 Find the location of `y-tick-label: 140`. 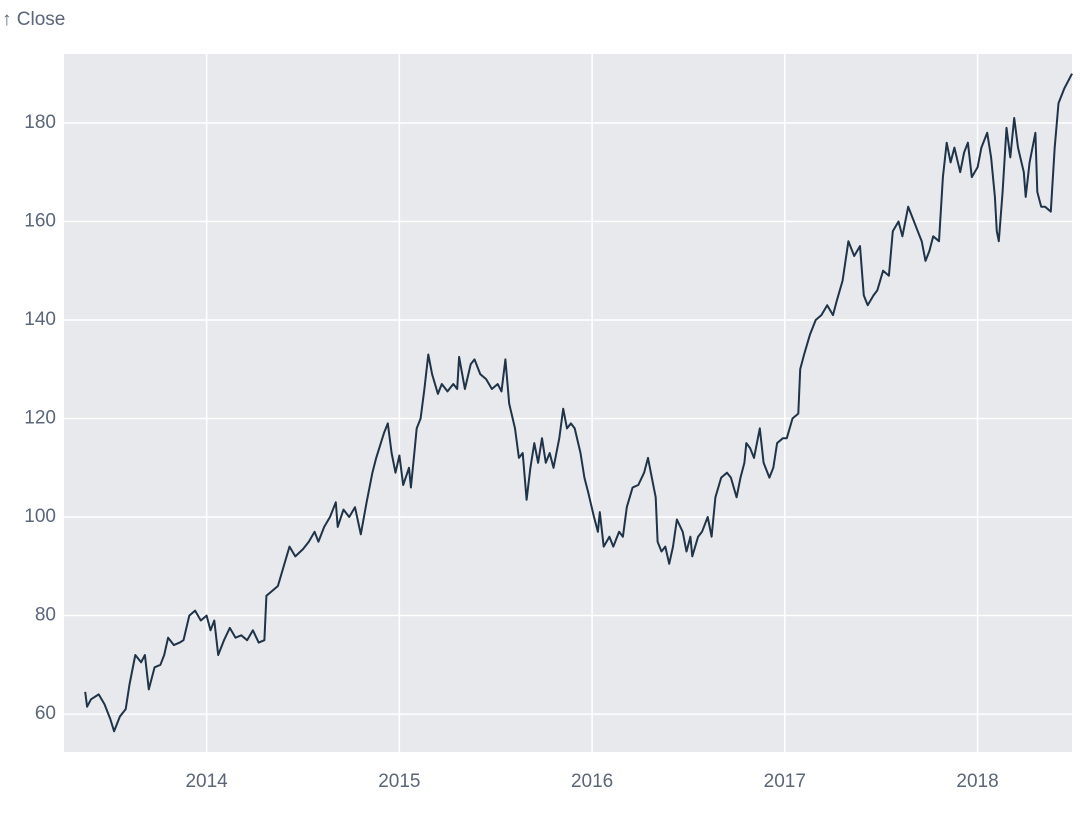

y-tick-label: 140 is located at coordinates (40, 319).